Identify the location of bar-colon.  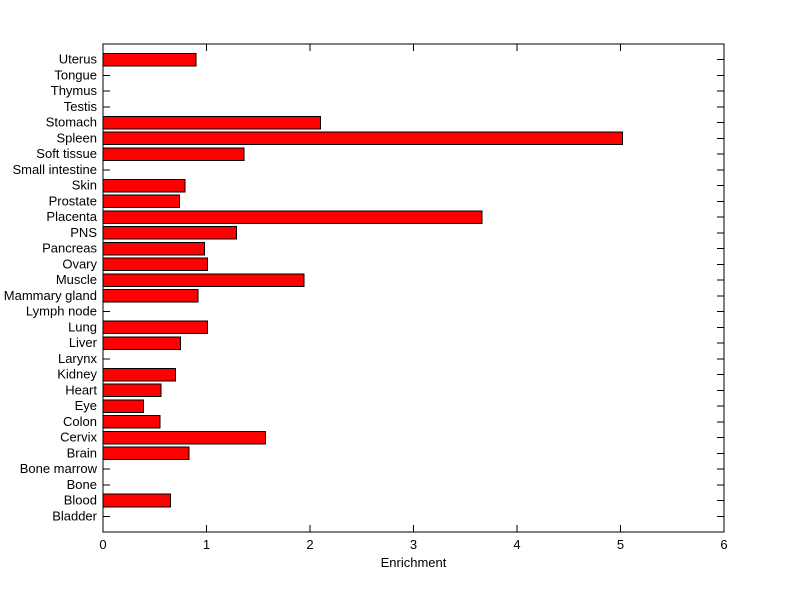
(131, 422).